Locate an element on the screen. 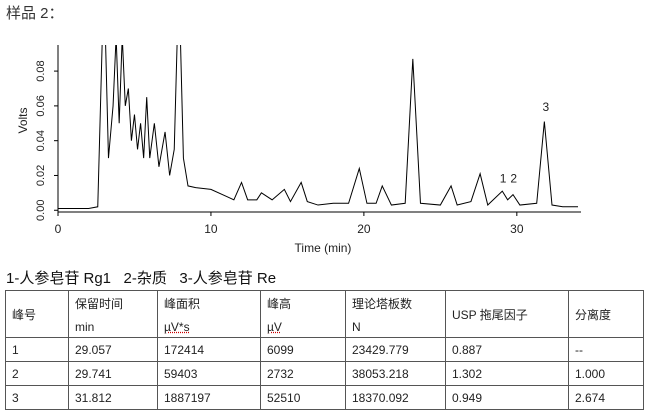 The image size is (647, 415). data-cell: 2732 is located at coordinates (303, 373).